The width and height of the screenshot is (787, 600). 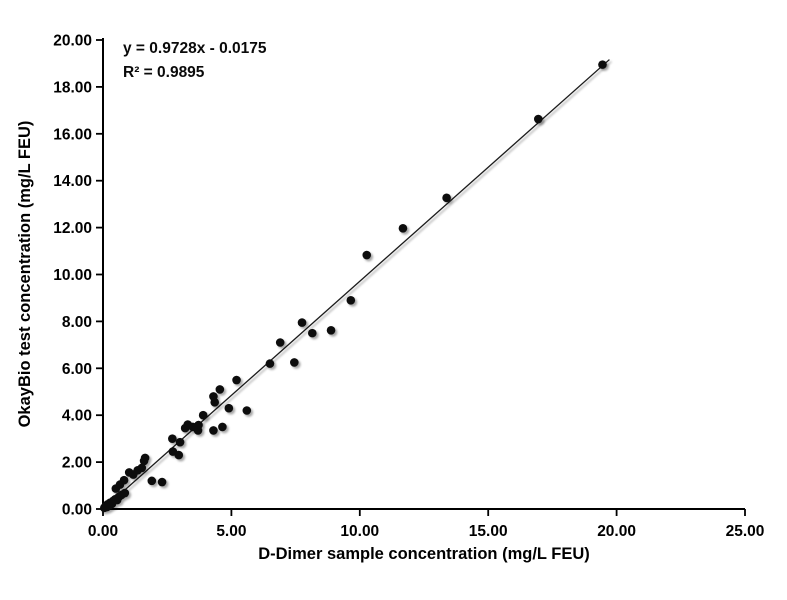 What do you see at coordinates (745, 531) in the screenshot?
I see `x-tick-label: 25.00` at bounding box center [745, 531].